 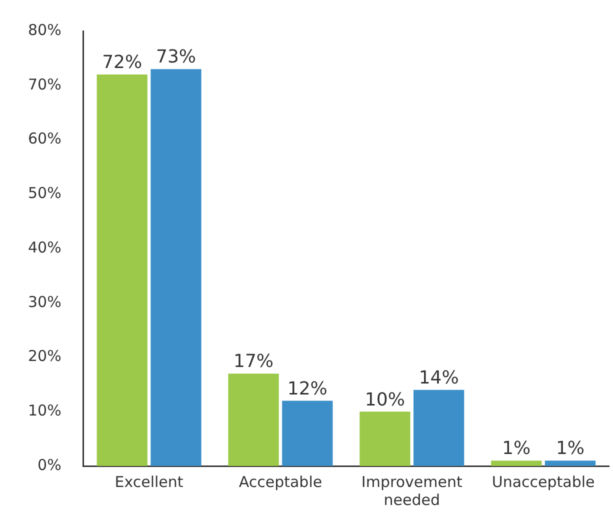 What do you see at coordinates (45, 411) in the screenshot?
I see `y-tick-label: 10%` at bounding box center [45, 411].